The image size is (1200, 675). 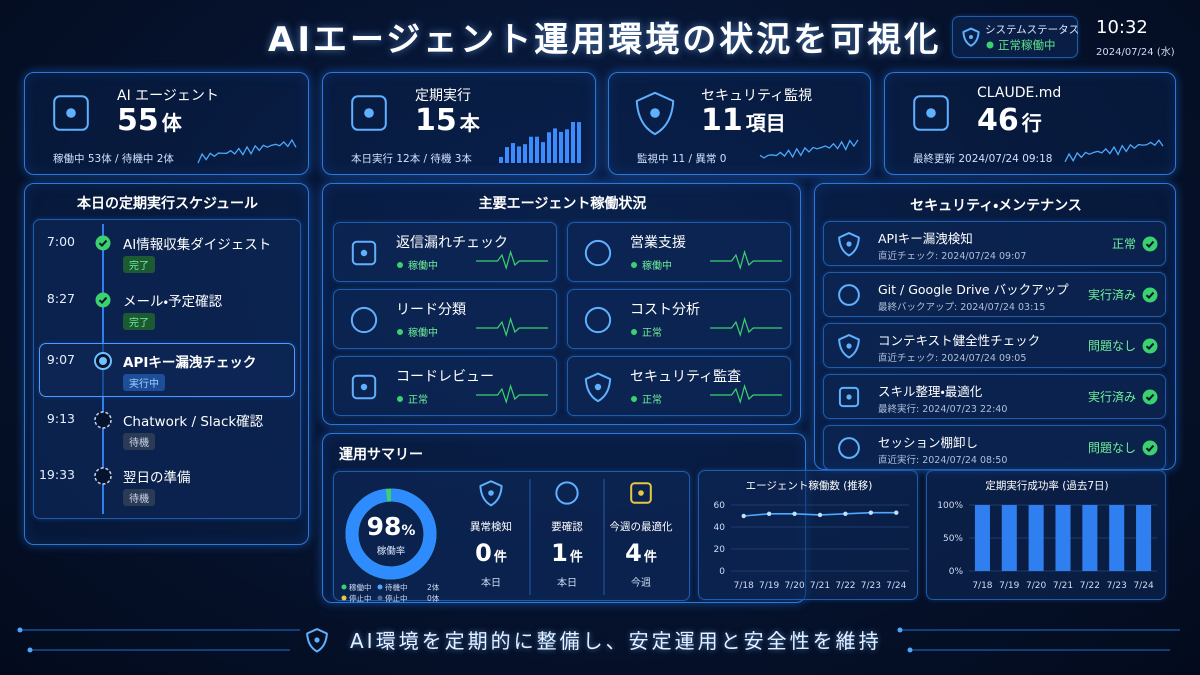 I want to click on schedule-task: AI情報収集ダイジェスト, so click(x=197, y=245).